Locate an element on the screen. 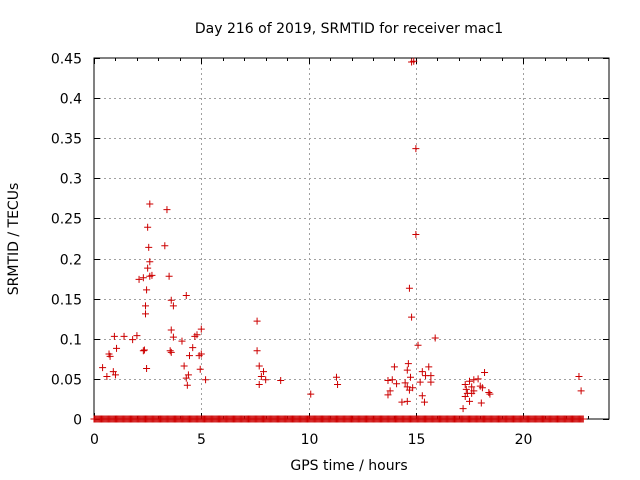 The width and height of the screenshot is (640, 480). x-tick-label: 10 is located at coordinates (310, 440).